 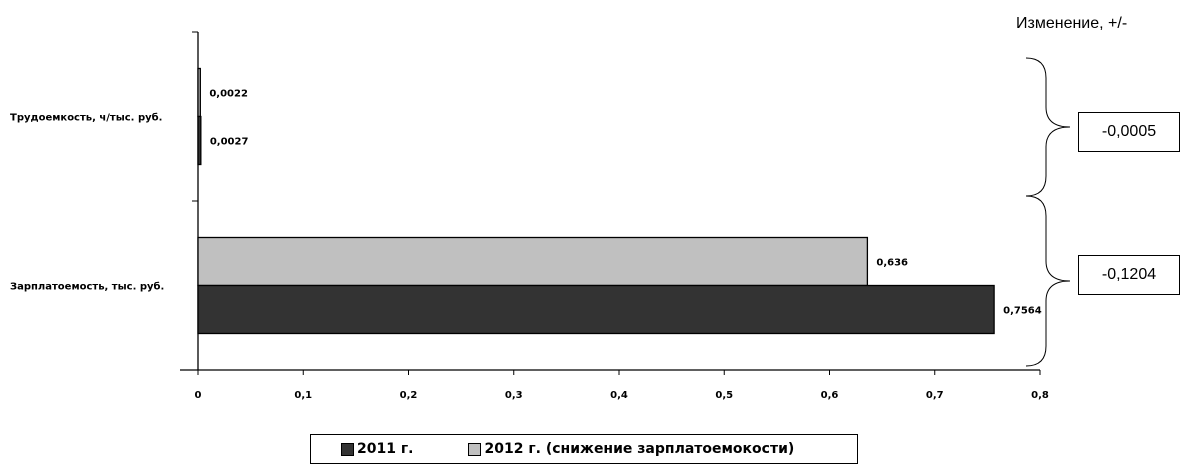 I want to click on legend-item-2011: 2011 г., so click(x=377, y=449).